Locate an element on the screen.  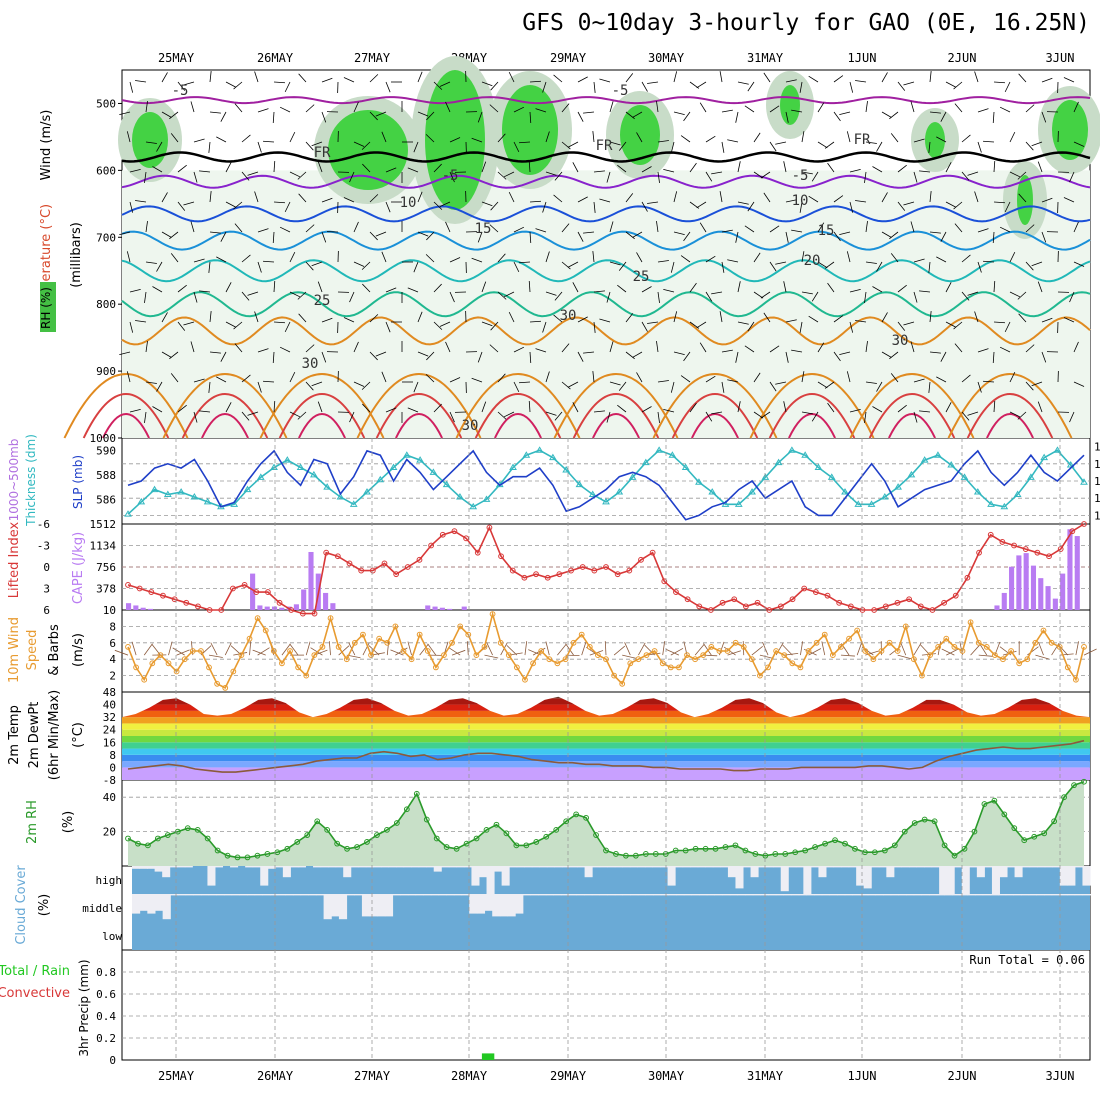
y-tick-label: 756 is located at coordinates (106, 567).